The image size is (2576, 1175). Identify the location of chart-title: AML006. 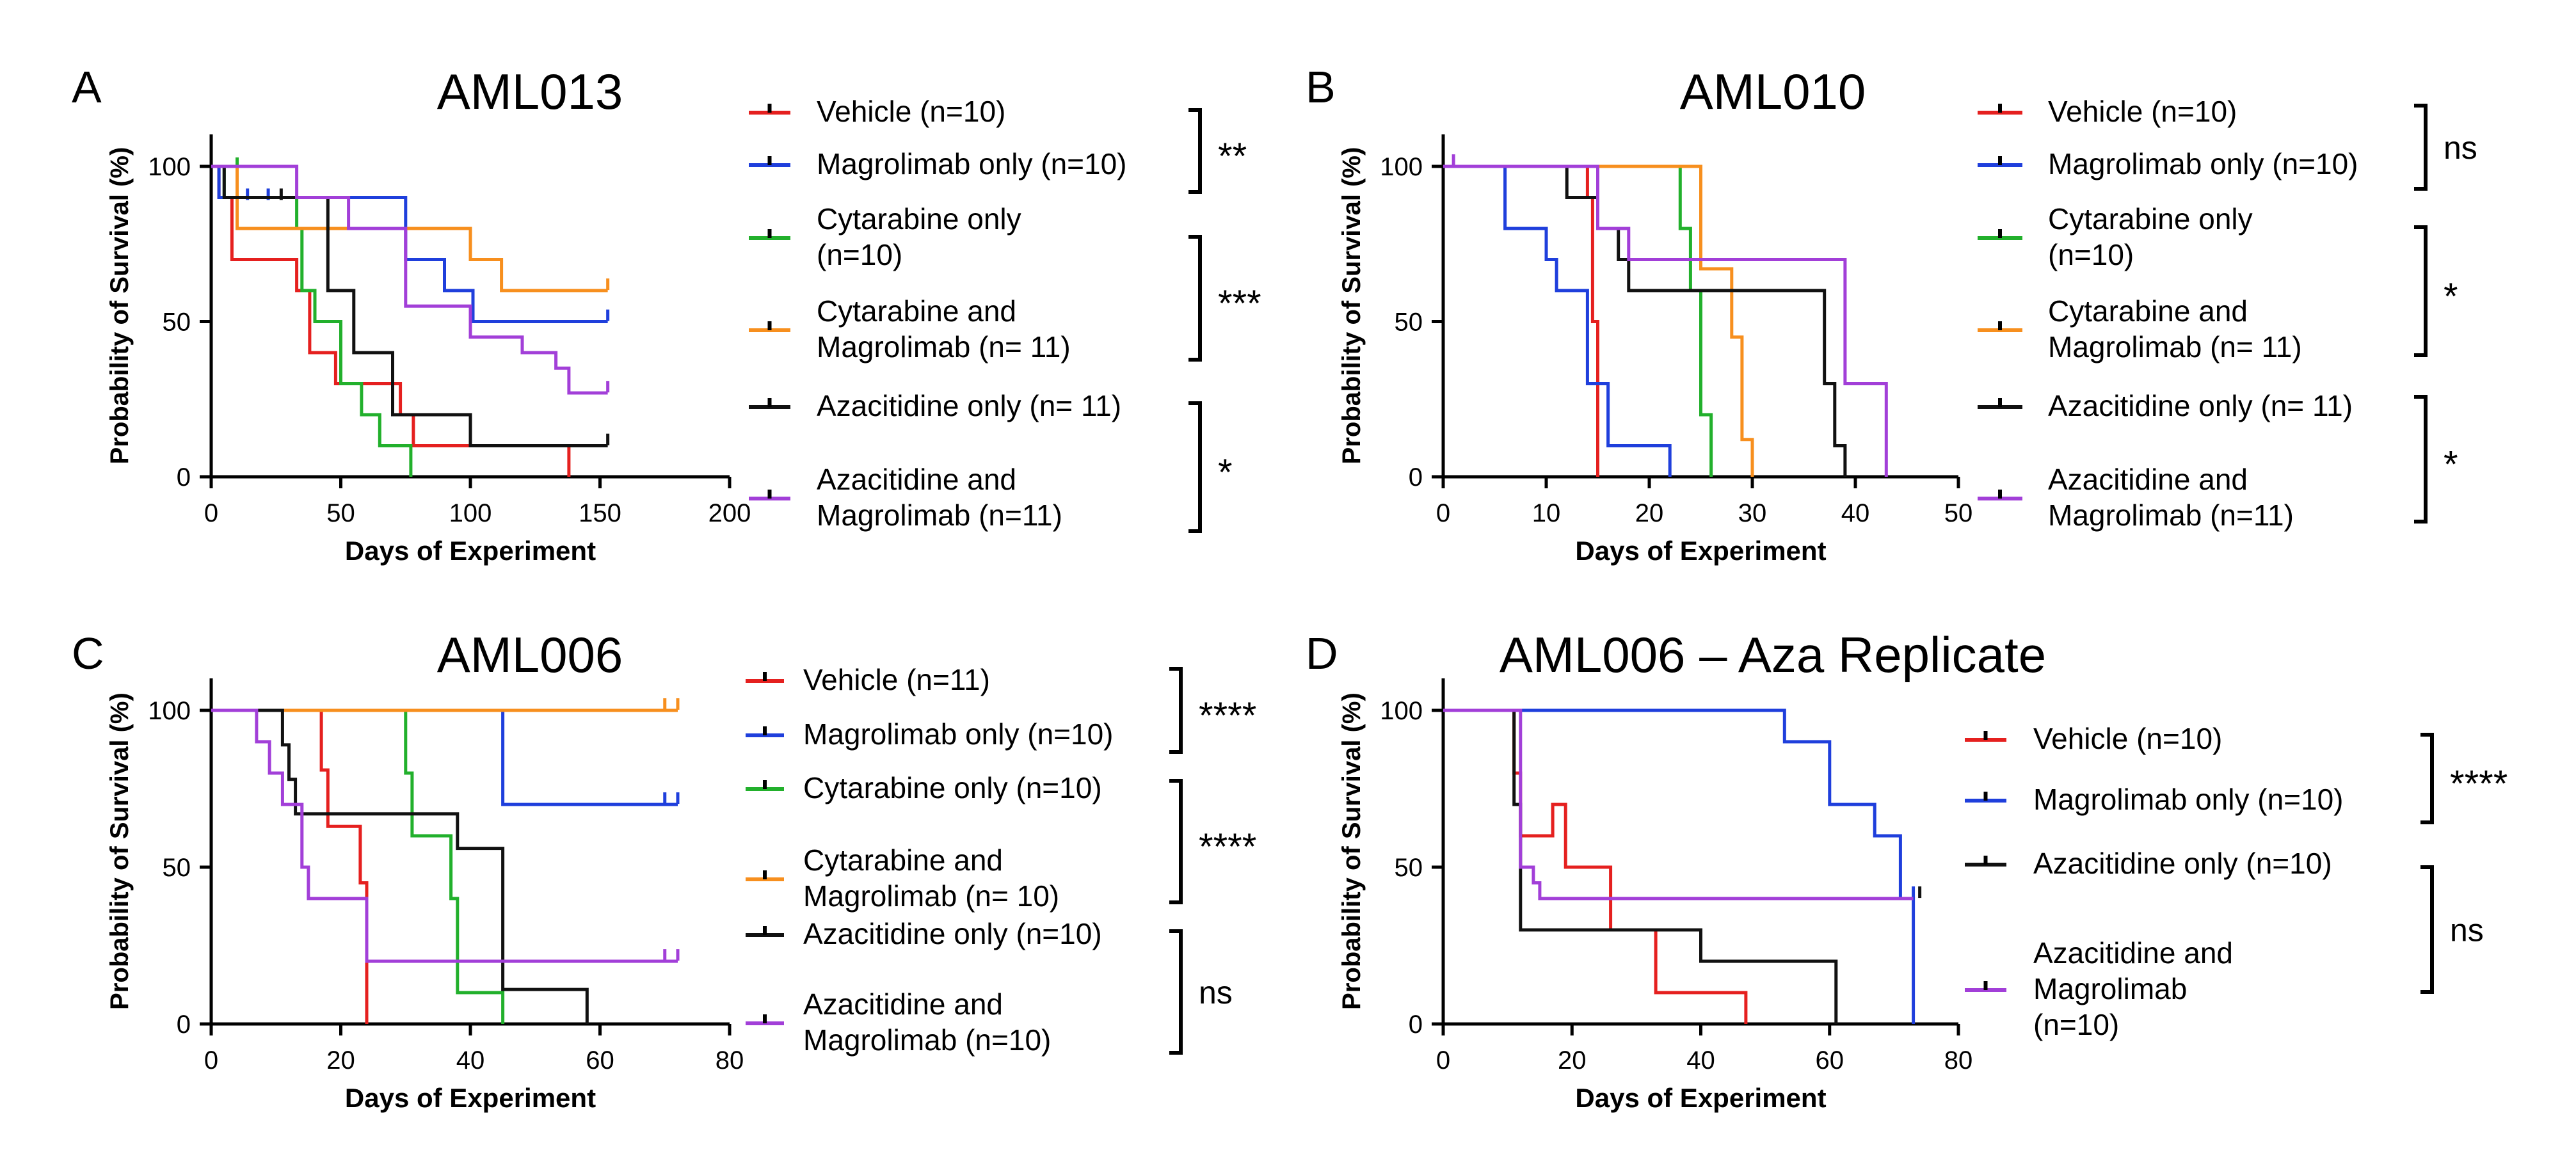
(530, 655).